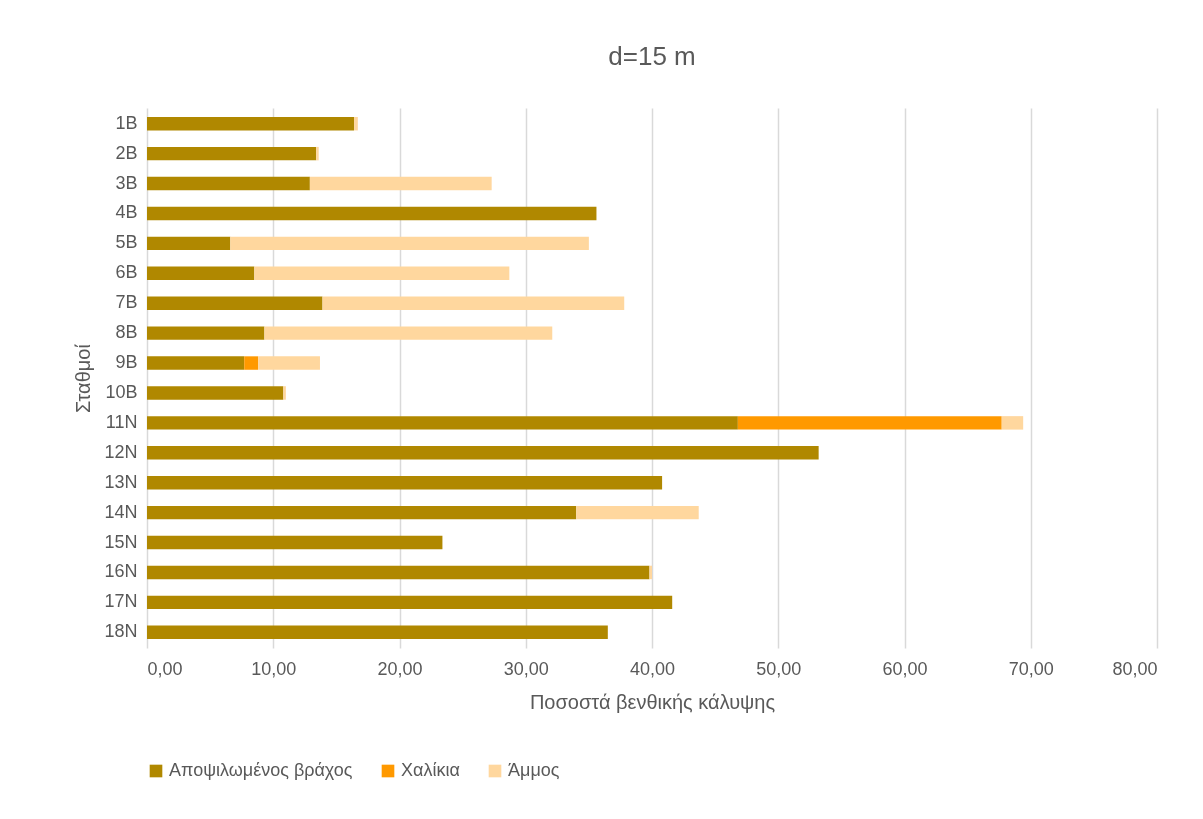 The width and height of the screenshot is (1203, 819). I want to click on y-tick-label: 13N, so click(121, 481).